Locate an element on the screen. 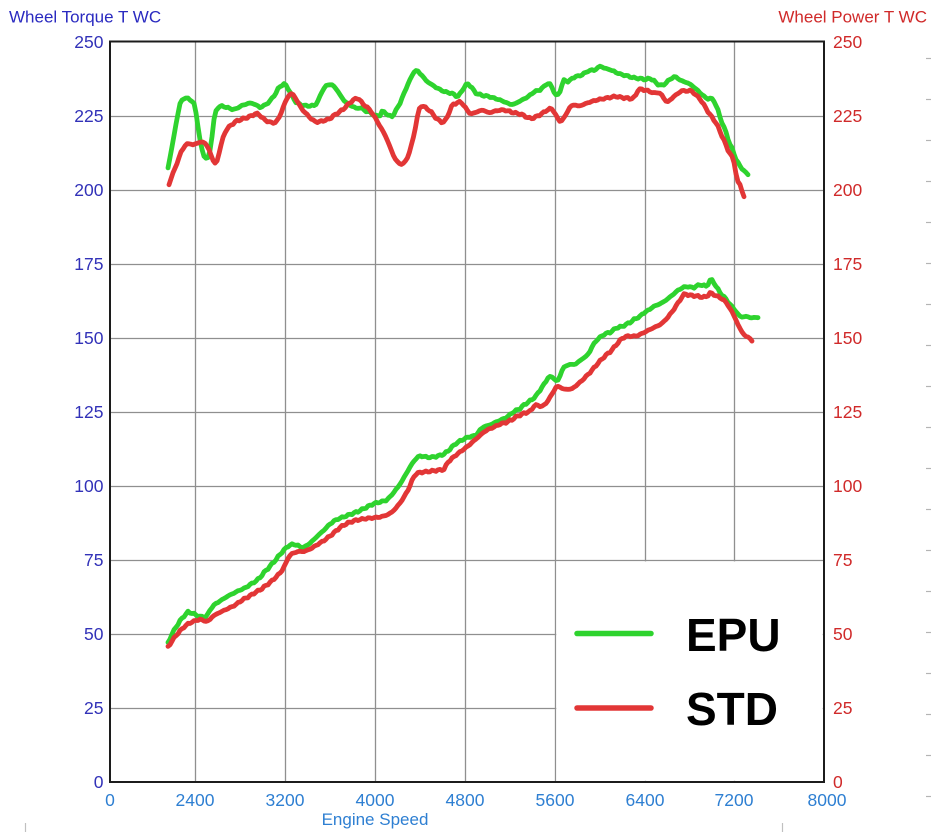  svg-text: Wheel Power T WC is located at coordinates (852, 17).